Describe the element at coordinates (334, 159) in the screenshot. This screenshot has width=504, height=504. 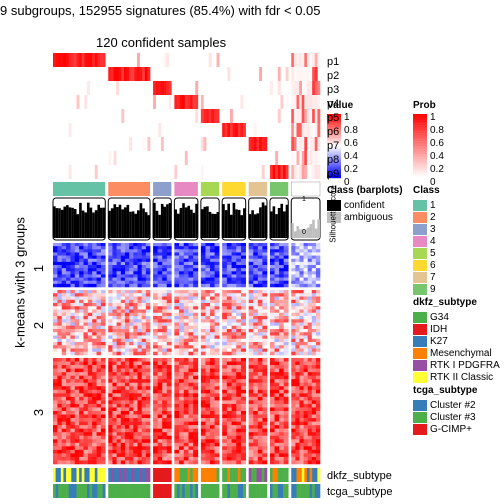
I see `legend-value-swatch` at that location.